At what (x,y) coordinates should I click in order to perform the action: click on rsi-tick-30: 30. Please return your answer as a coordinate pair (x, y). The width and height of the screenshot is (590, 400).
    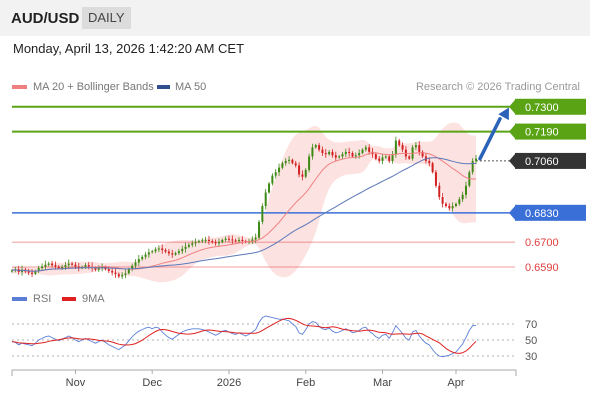
    Looking at the image, I should click on (531, 357).